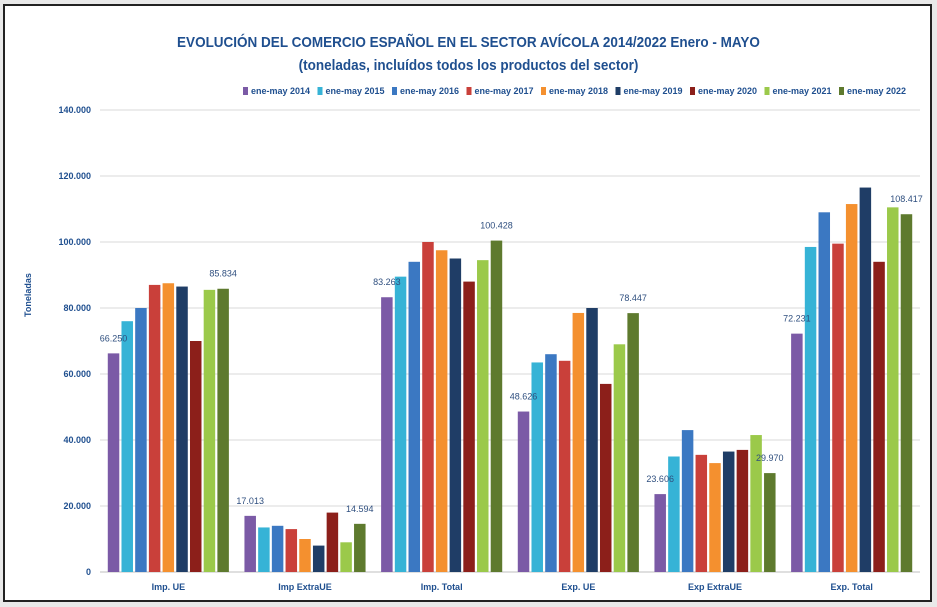  I want to click on y-tick-label: 100.000, so click(74, 242).